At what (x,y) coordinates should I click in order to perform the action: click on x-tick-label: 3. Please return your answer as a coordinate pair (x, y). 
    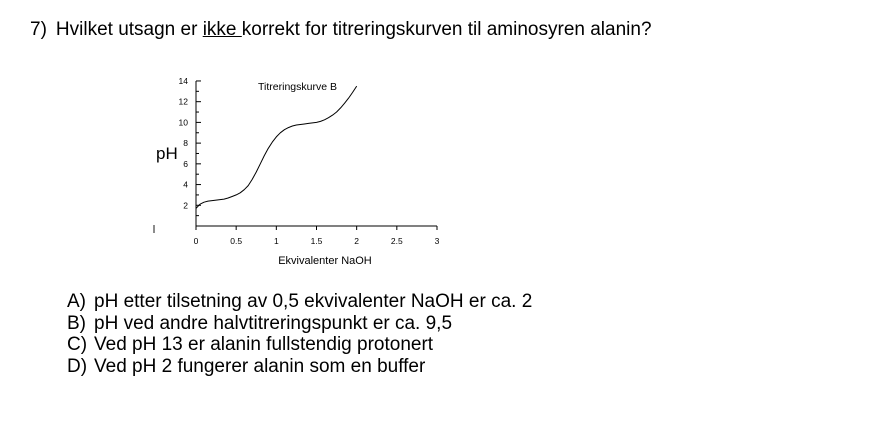
    Looking at the image, I should click on (437, 241).